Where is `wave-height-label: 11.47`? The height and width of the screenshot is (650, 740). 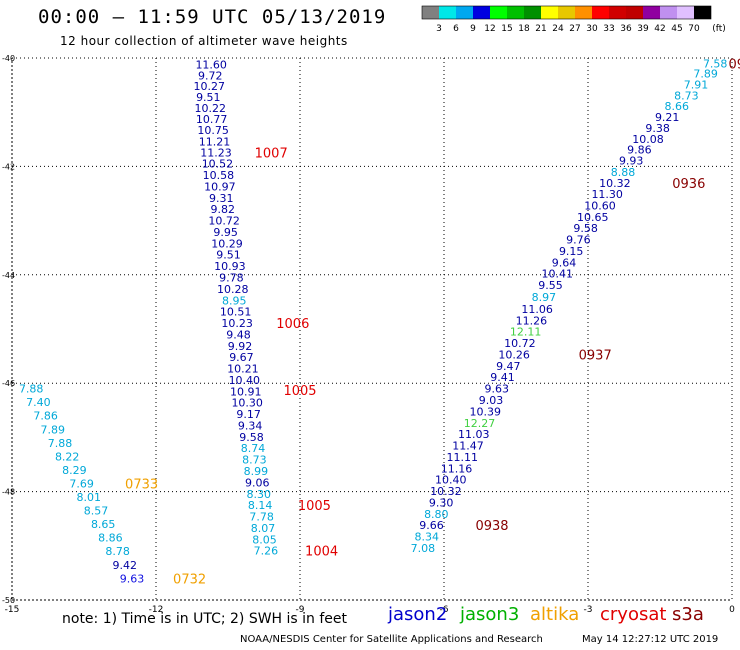
wave-height-label: 11.47 is located at coordinates (468, 446).